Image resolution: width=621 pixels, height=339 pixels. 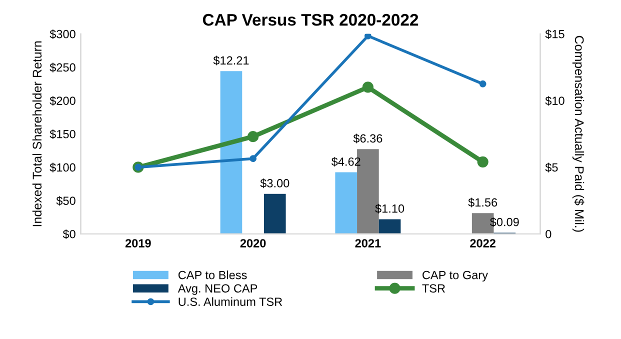 I want to click on data-label: $4.62, so click(x=345, y=161).